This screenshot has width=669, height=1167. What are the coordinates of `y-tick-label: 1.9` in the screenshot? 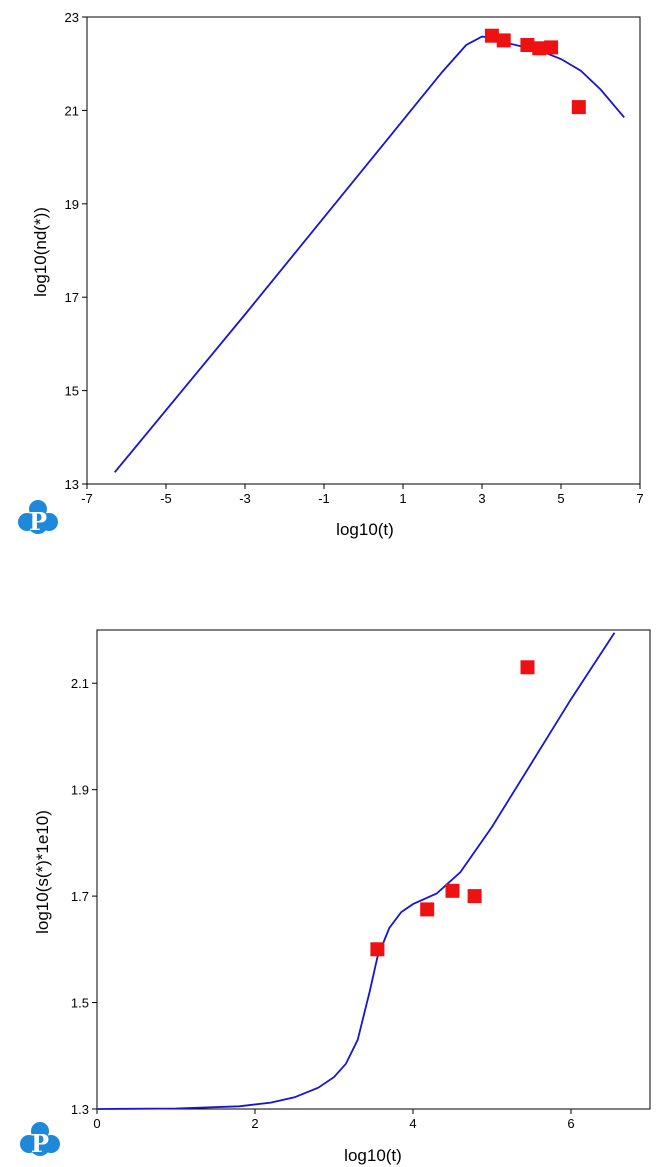 It's located at (80, 790).